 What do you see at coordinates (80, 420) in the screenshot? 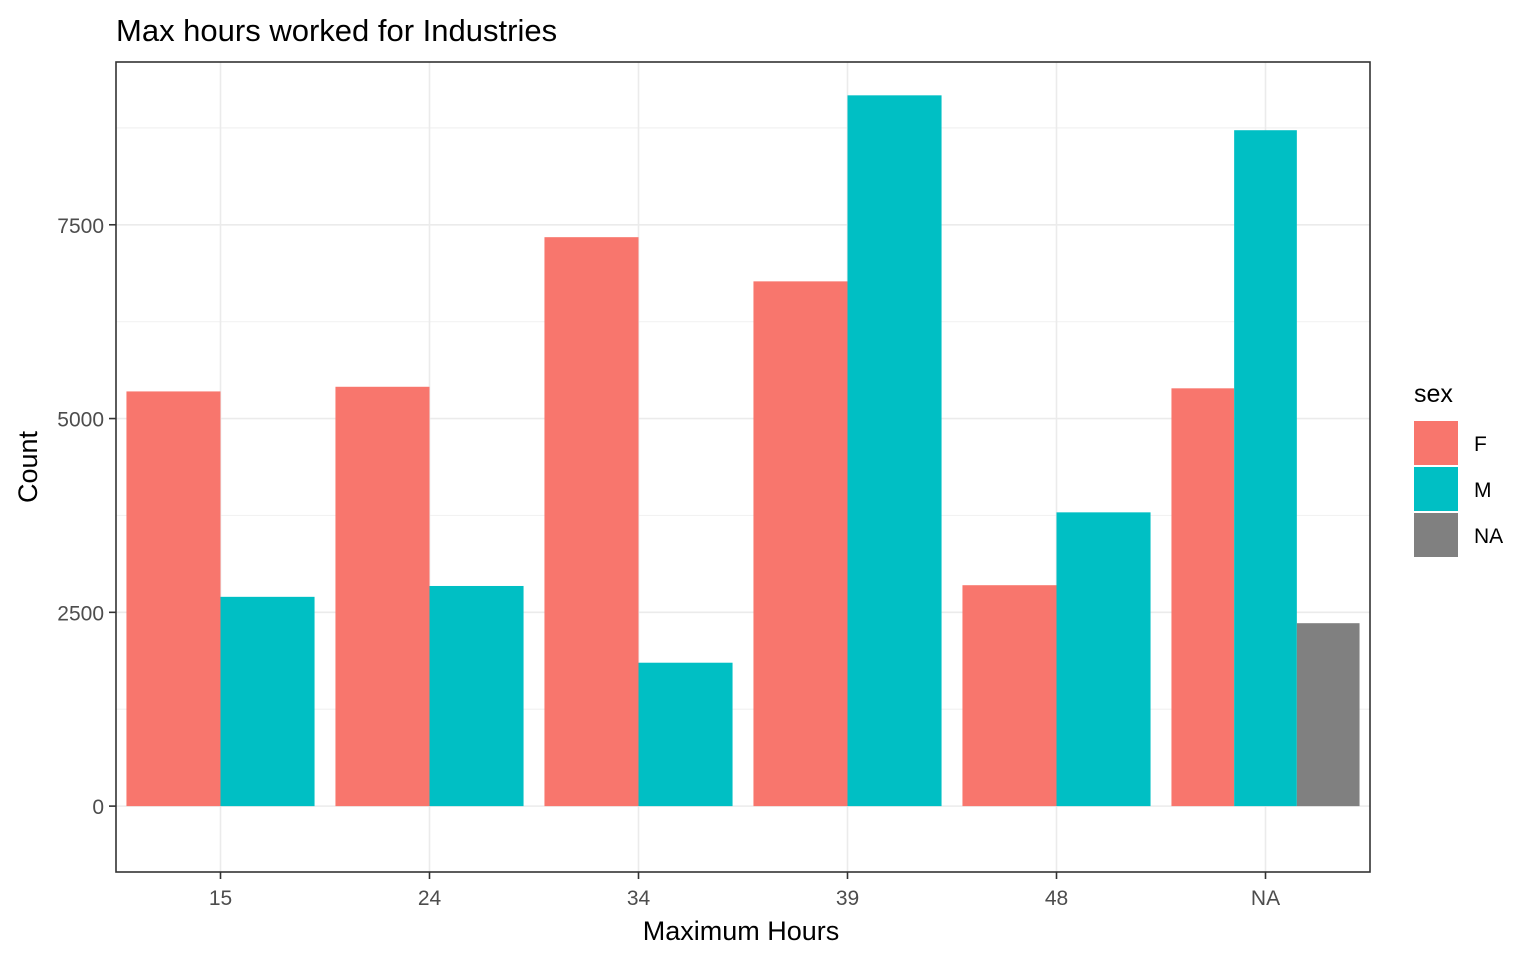
I see `y-tick-label: 5000` at bounding box center [80, 420].